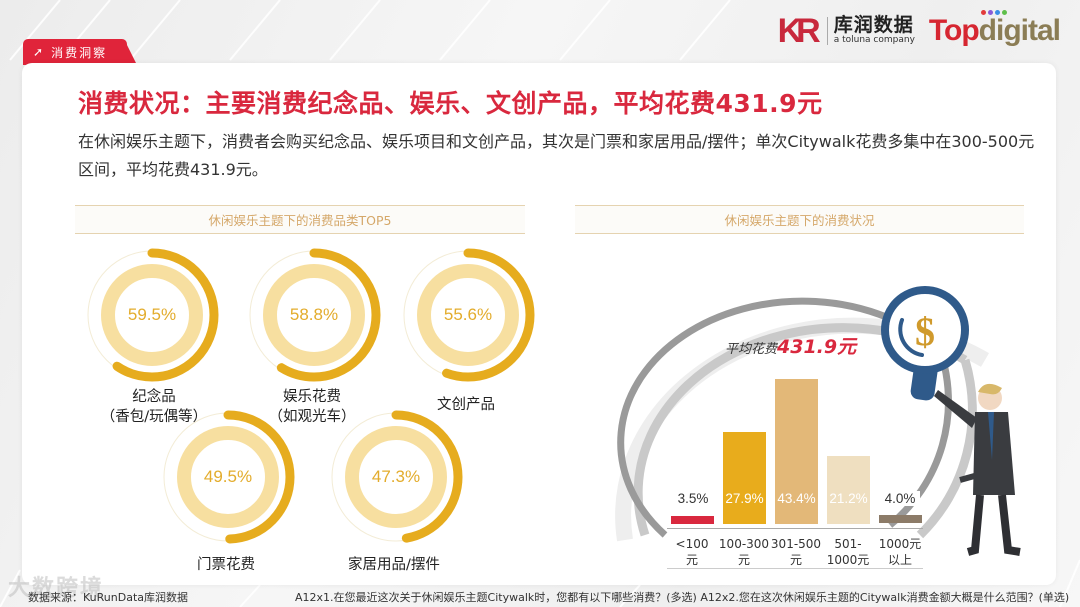 The width and height of the screenshot is (1080, 607). Describe the element at coordinates (827, 31) in the screenshot. I see `logo-divider` at that location.